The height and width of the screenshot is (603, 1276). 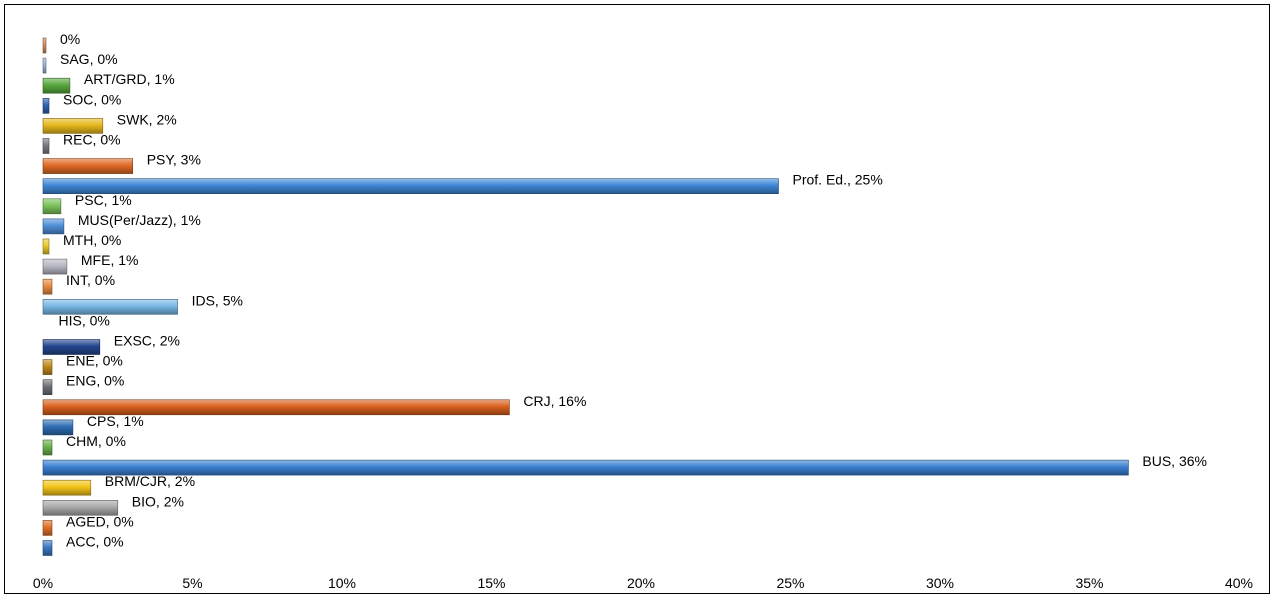 What do you see at coordinates (1174, 461) in the screenshot?
I see `data-label: BUS, 36%` at bounding box center [1174, 461].